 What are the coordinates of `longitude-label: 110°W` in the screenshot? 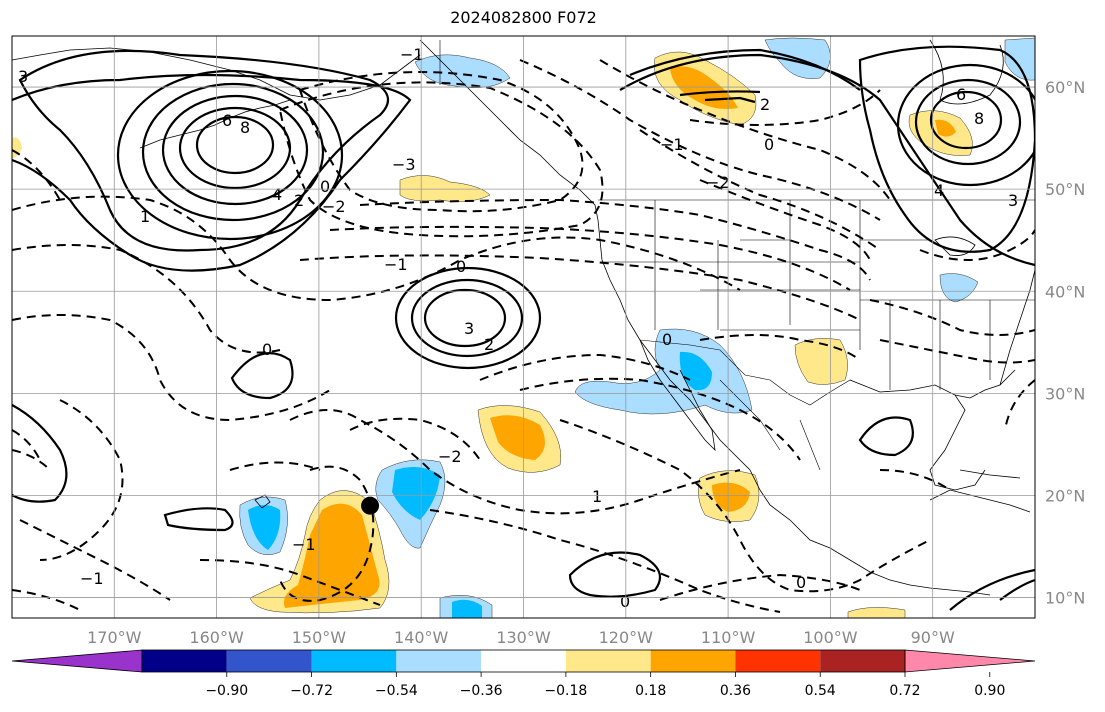 It's located at (728, 637).